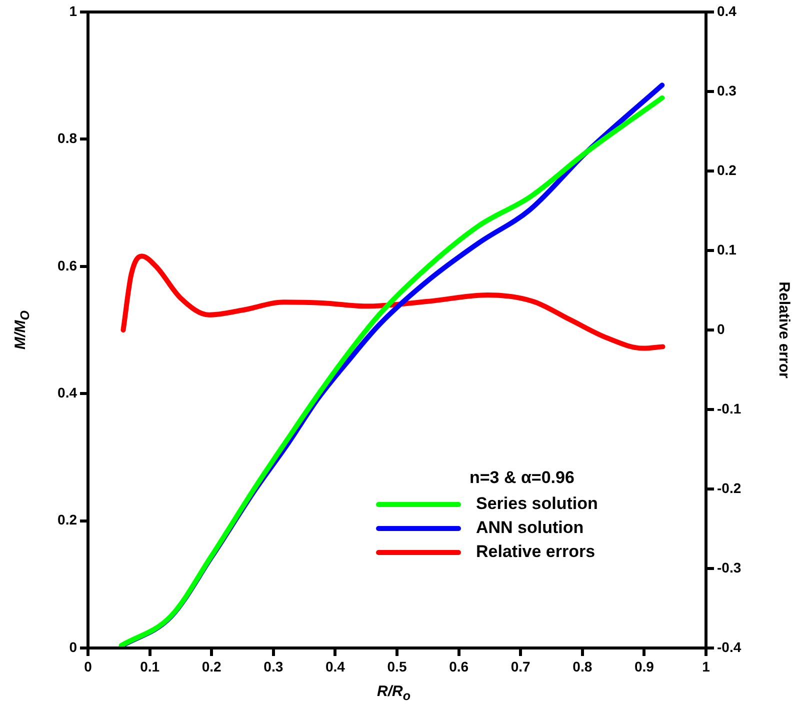 This screenshot has width=797, height=725. What do you see at coordinates (274, 666) in the screenshot?
I see `x-tick-label: 0.3` at bounding box center [274, 666].